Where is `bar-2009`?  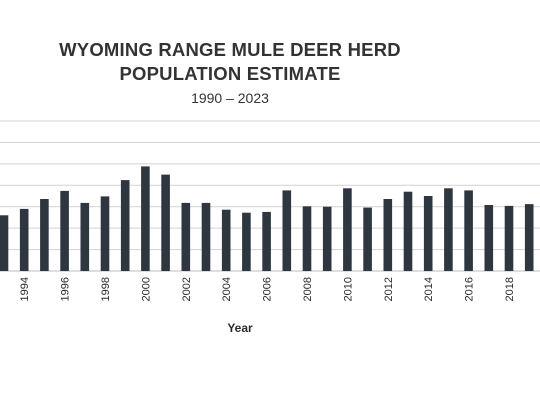
bar-2009 is located at coordinates (327, 238).